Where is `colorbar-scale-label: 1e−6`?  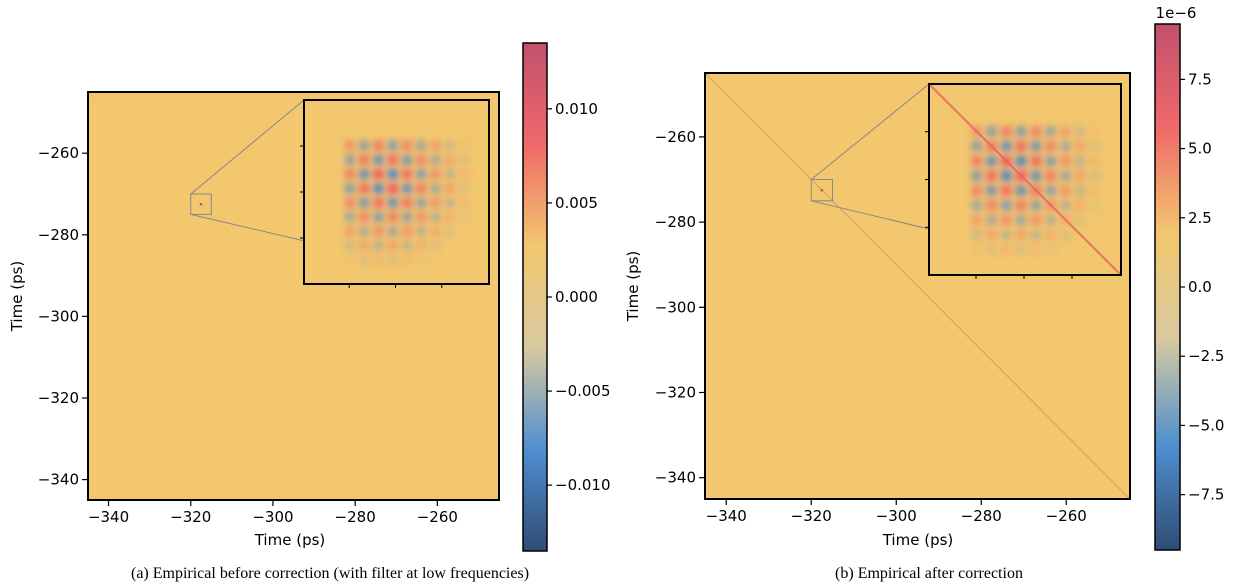 colorbar-scale-label: 1e−6 is located at coordinates (1176, 13).